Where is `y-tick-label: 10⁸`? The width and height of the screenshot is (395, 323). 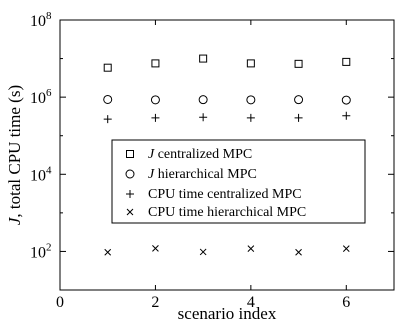
y-tick-label: 10⁸ is located at coordinates (41, 20).